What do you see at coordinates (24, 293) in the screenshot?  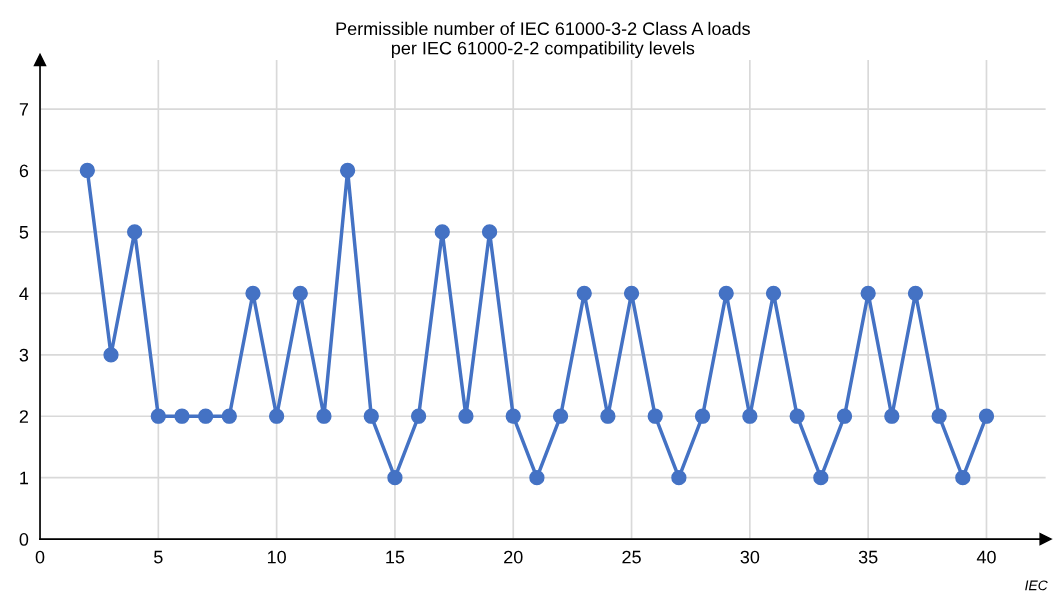 I see `y-tick-label: 4` at bounding box center [24, 293].